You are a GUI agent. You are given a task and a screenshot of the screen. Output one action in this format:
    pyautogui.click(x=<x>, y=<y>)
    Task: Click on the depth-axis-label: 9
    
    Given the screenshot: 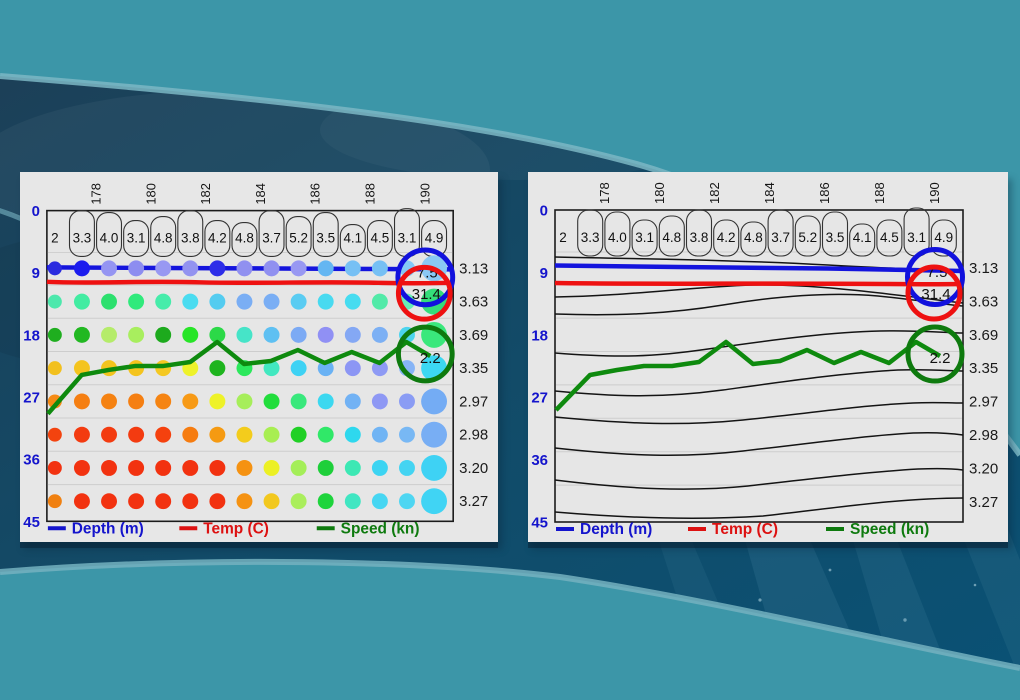 What is the action you would take?
    pyautogui.click(x=544, y=273)
    